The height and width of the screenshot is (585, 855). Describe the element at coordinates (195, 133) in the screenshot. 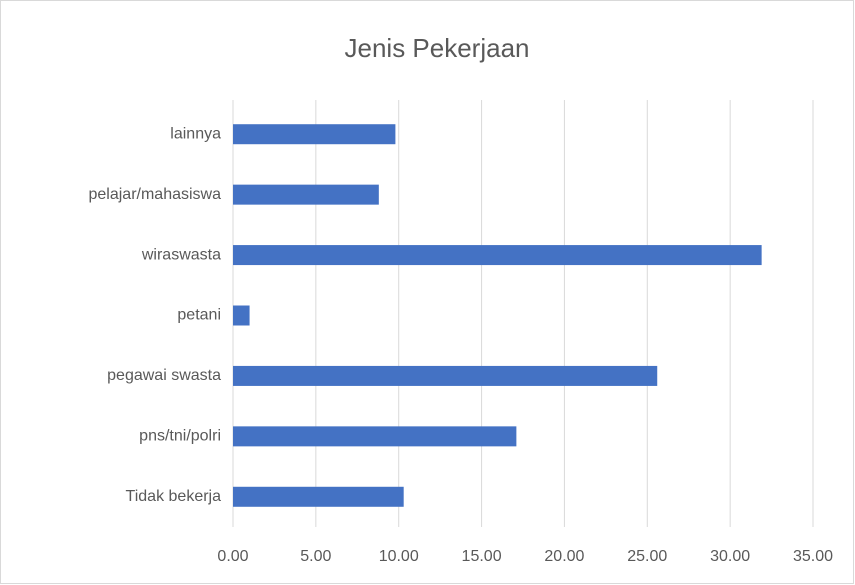

I see `y-tick-label: lainnya` at that location.